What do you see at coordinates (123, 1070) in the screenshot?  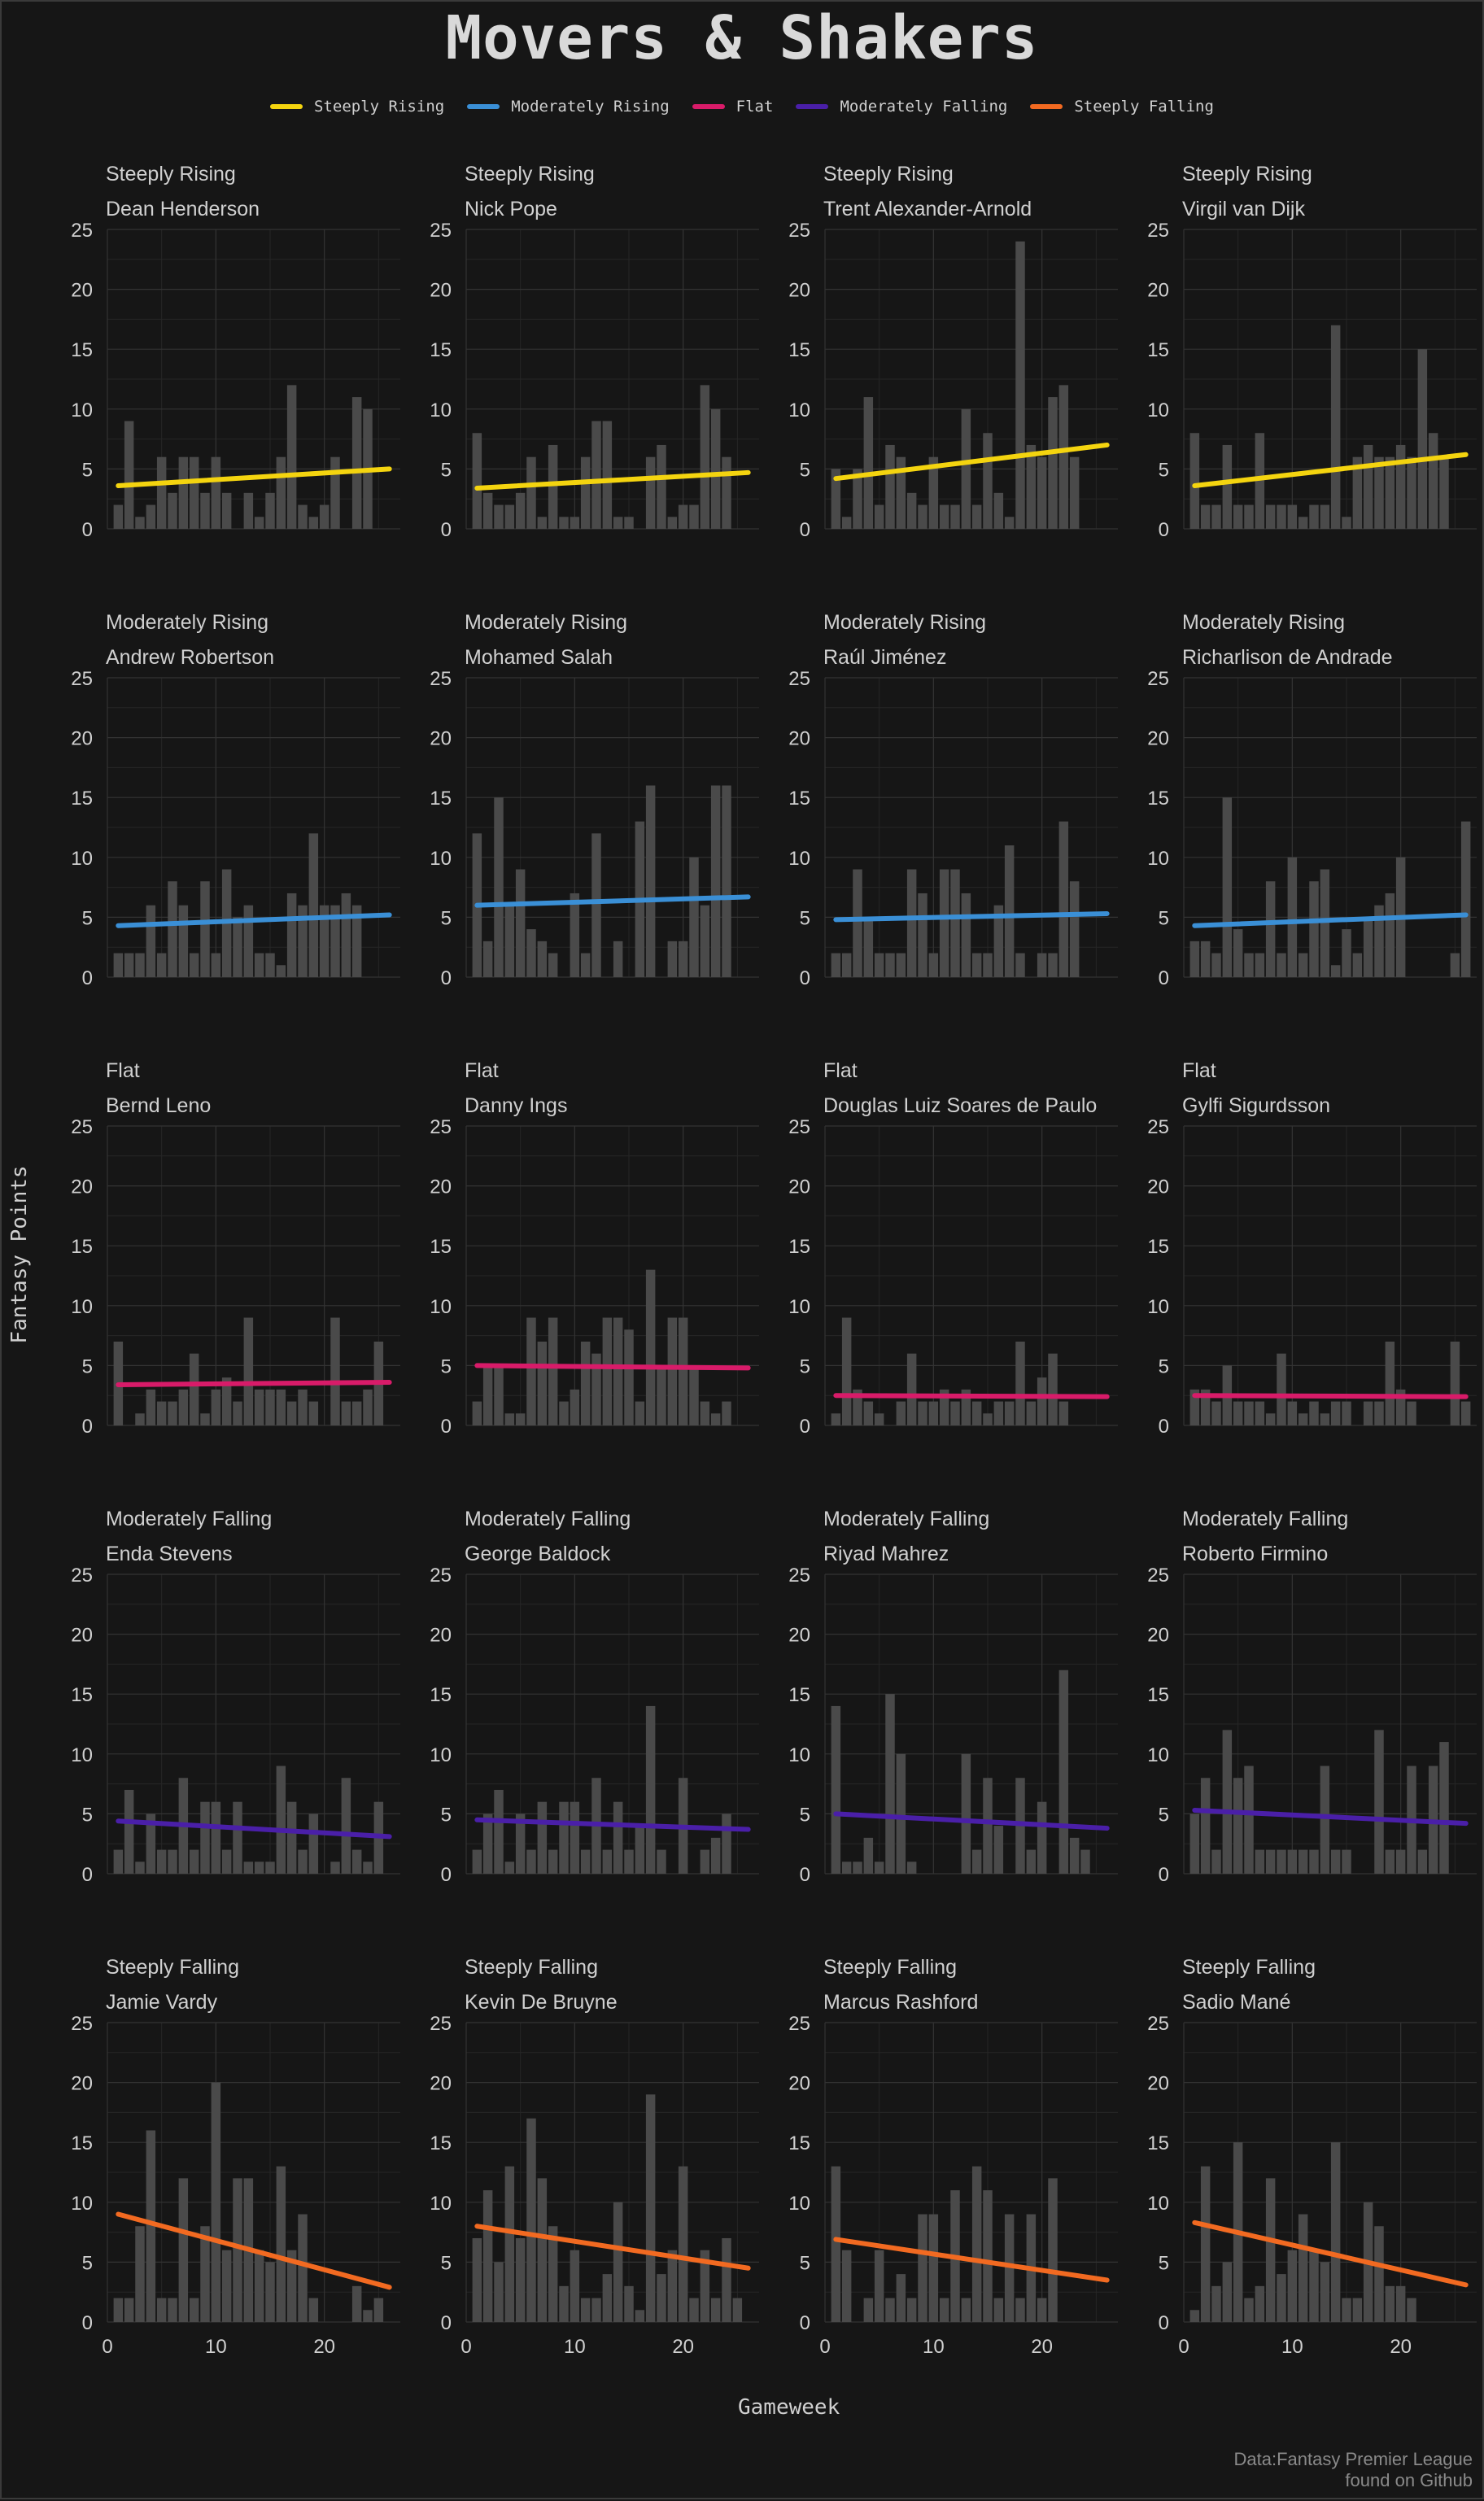 I see `panel-category: Flat` at bounding box center [123, 1070].